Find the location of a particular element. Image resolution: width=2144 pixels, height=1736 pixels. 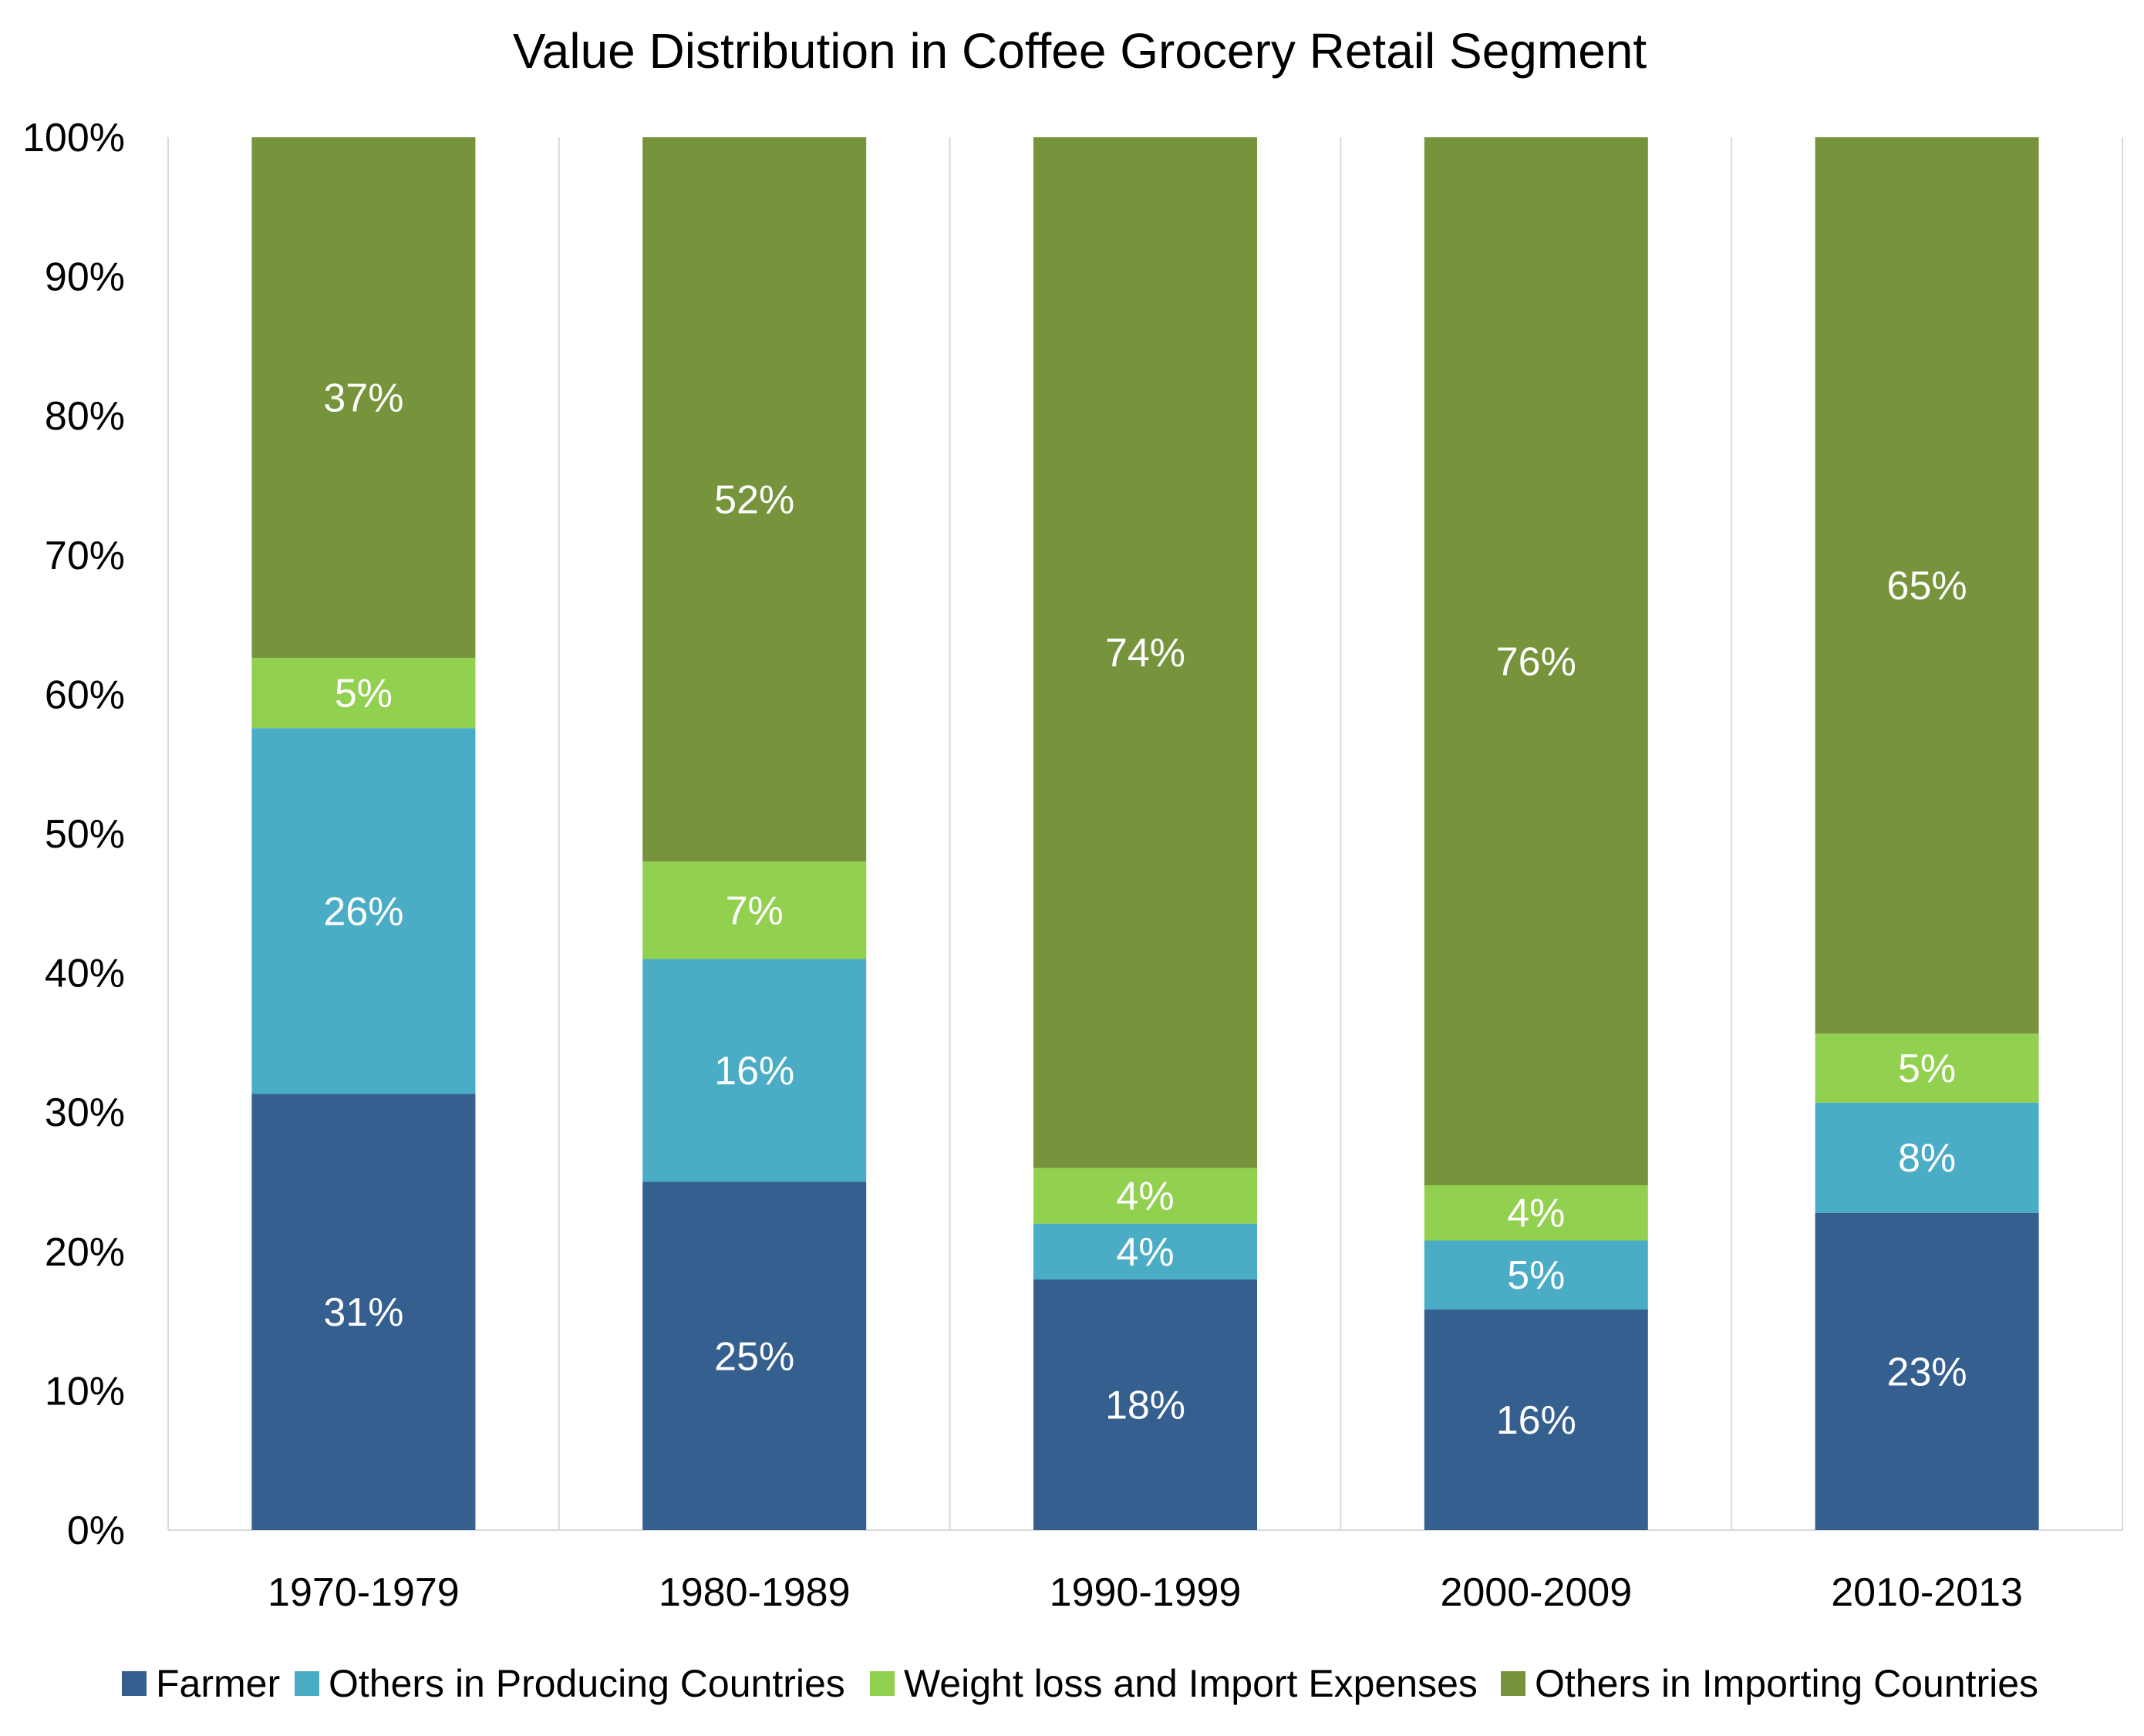

data-label: 76% is located at coordinates (1536, 661).